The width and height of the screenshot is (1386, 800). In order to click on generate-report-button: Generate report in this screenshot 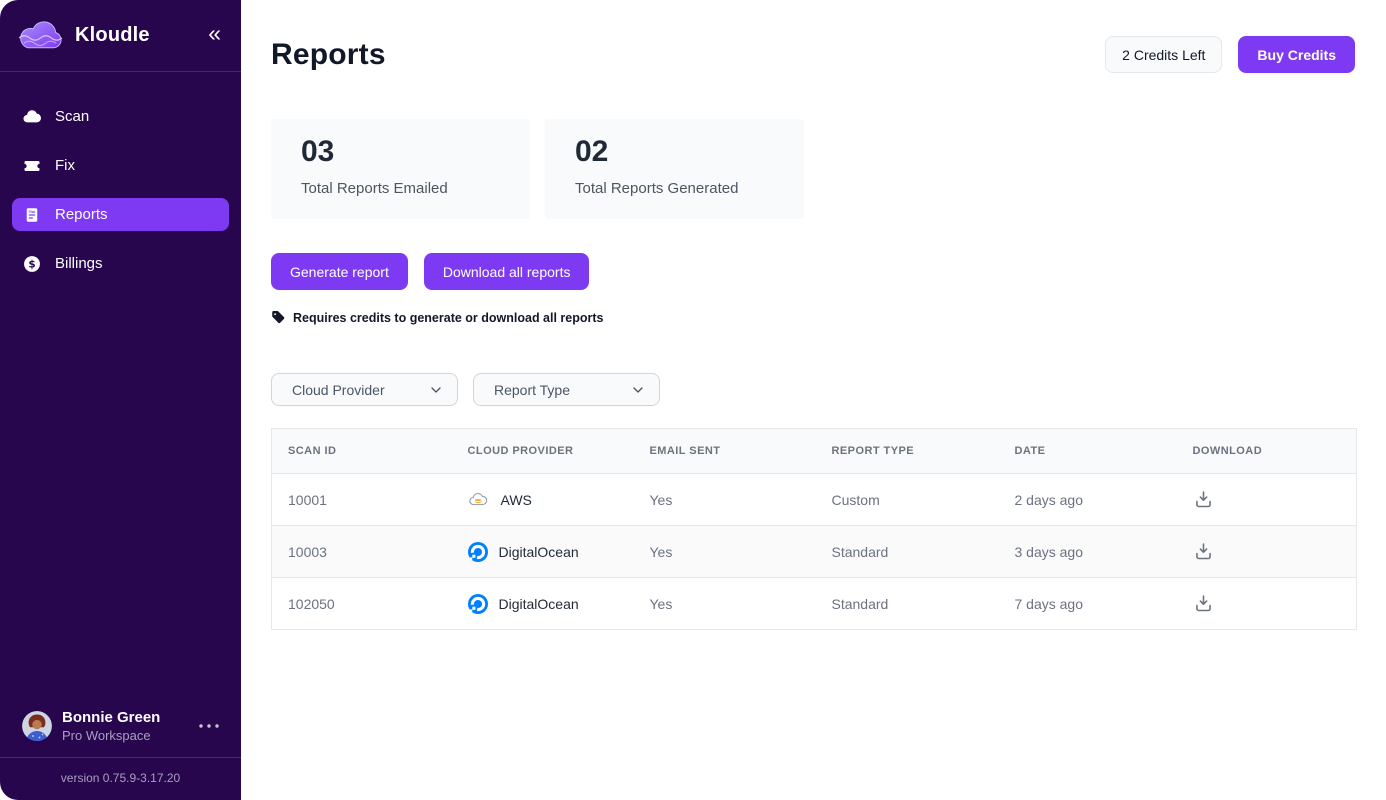, I will do `click(339, 271)`.